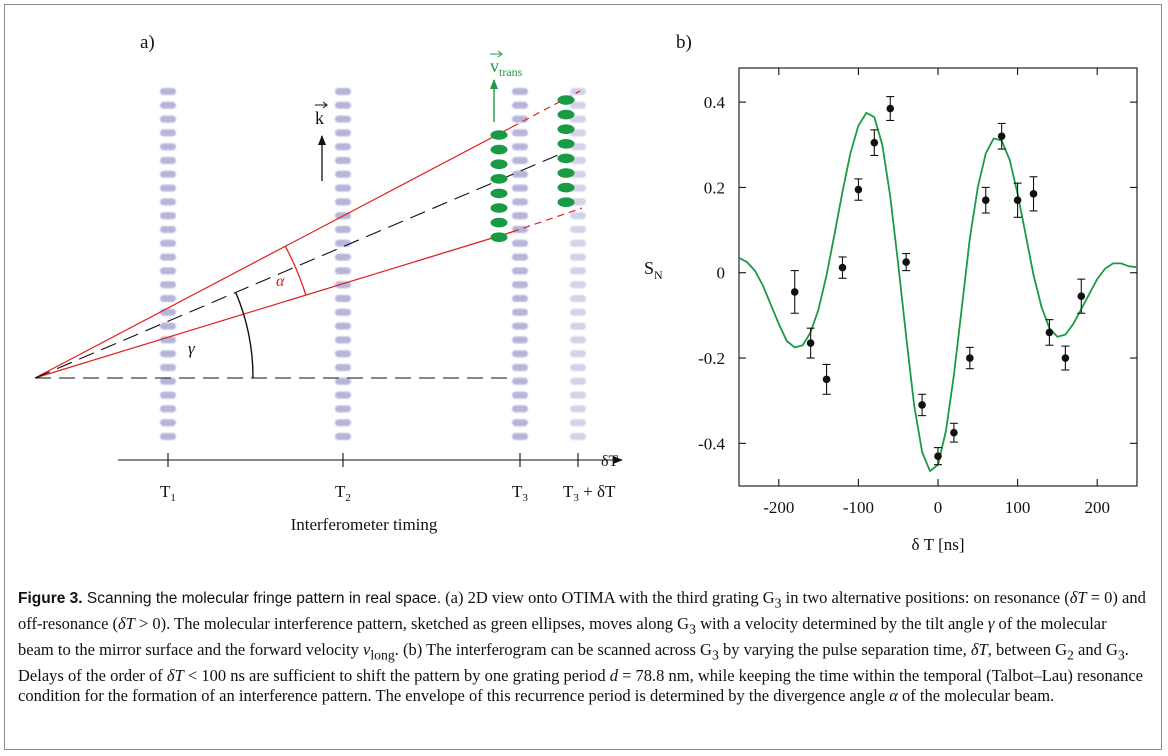 The image size is (1168, 756). What do you see at coordinates (168, 264) in the screenshot?
I see `grating-g1` at bounding box center [168, 264].